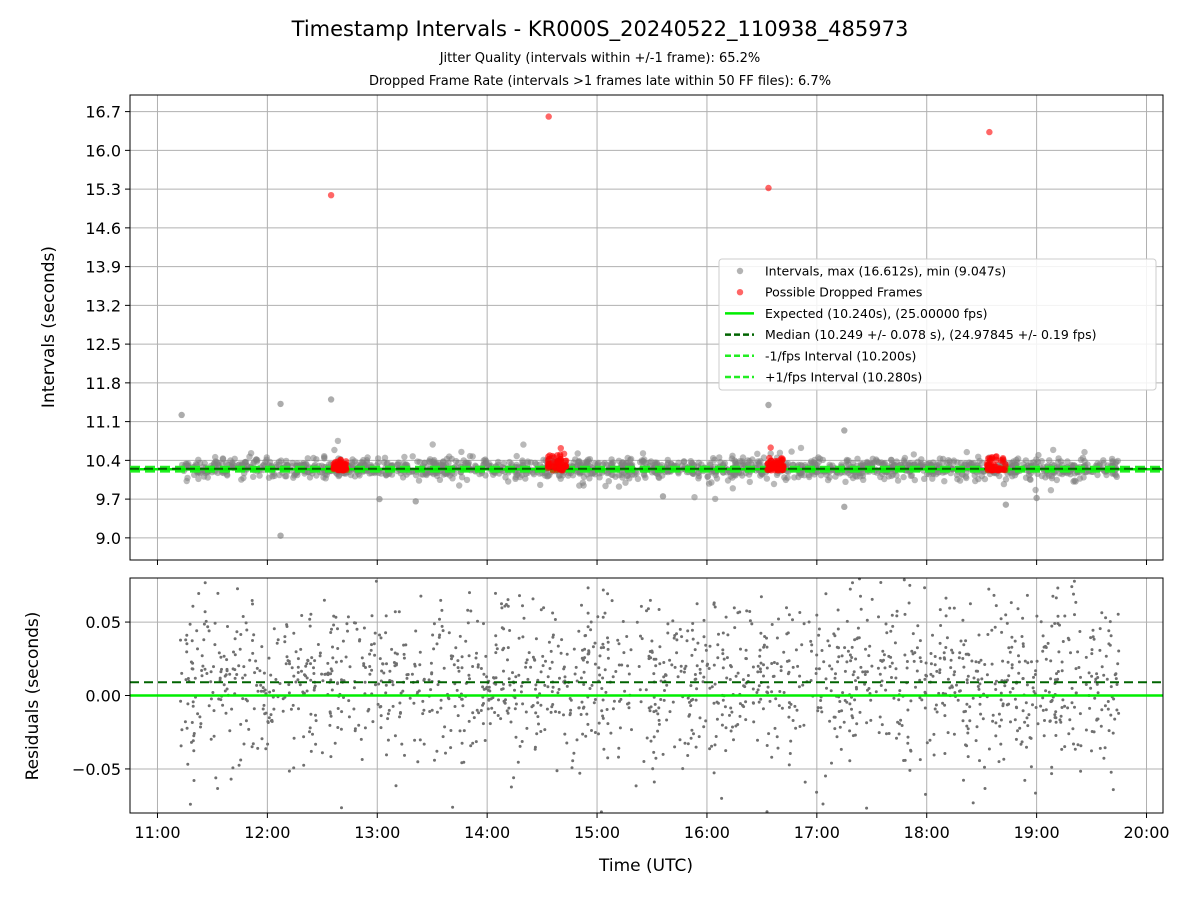  What do you see at coordinates (740, 271) in the screenshot?
I see `legend-marker` at bounding box center [740, 271].